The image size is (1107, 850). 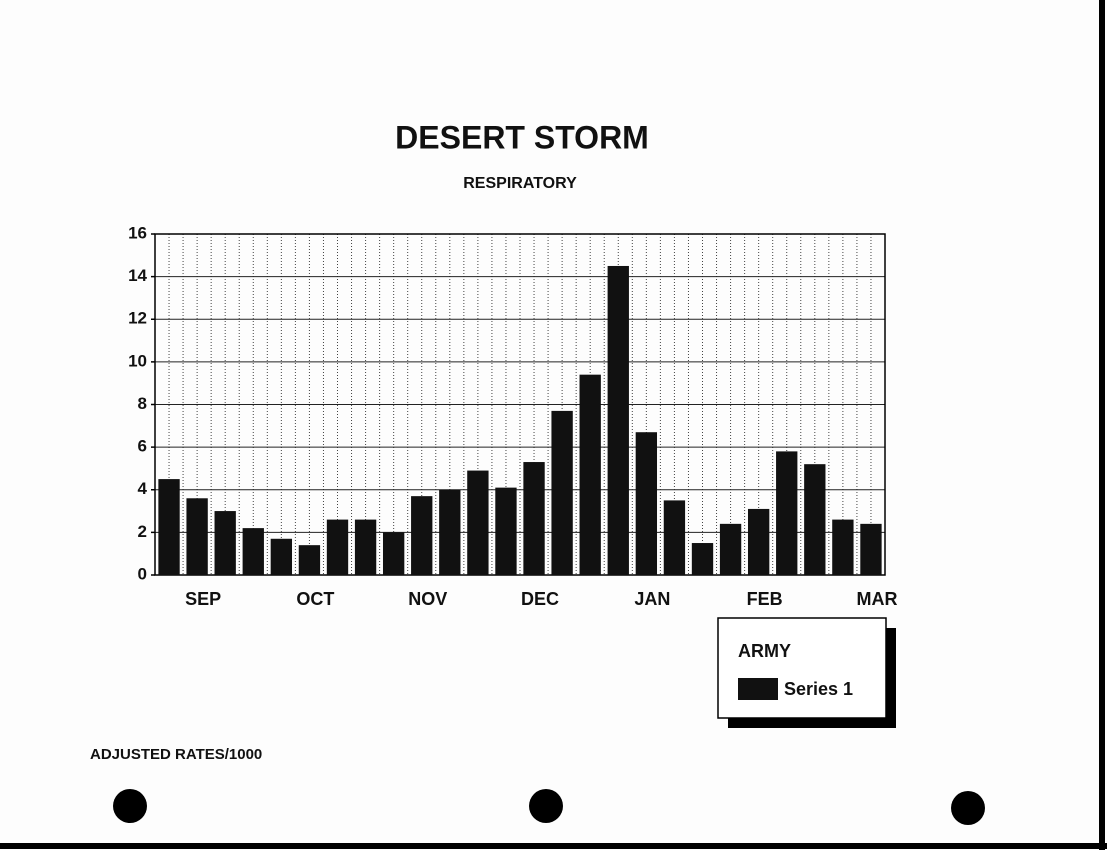 I want to click on x-tick-label: JAN, so click(x=652, y=599).